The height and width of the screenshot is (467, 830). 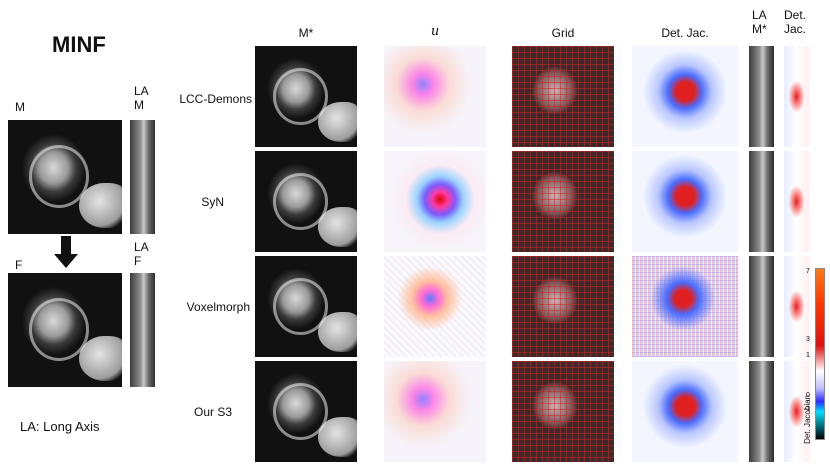 I want to click on row-label-lcc-demons: LCC-Demons, so click(x=215, y=99).